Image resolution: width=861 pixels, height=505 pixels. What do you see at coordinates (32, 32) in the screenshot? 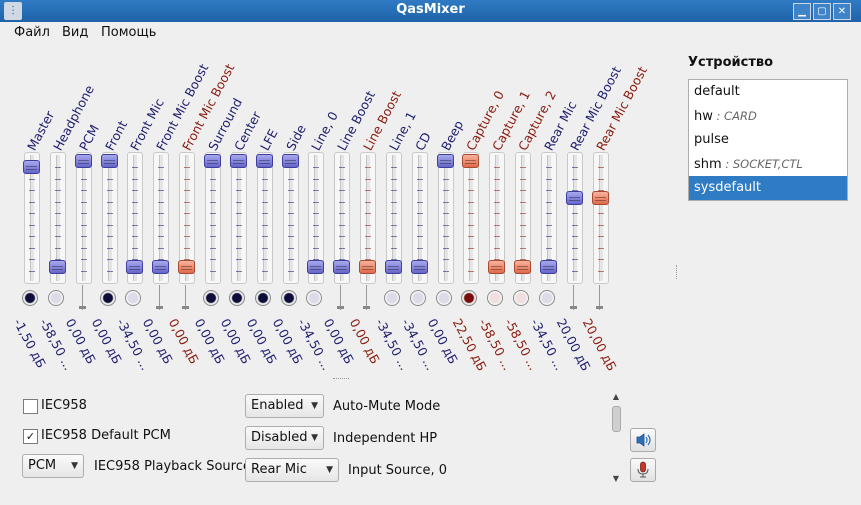
I see `menu-file: Файл` at bounding box center [32, 32].